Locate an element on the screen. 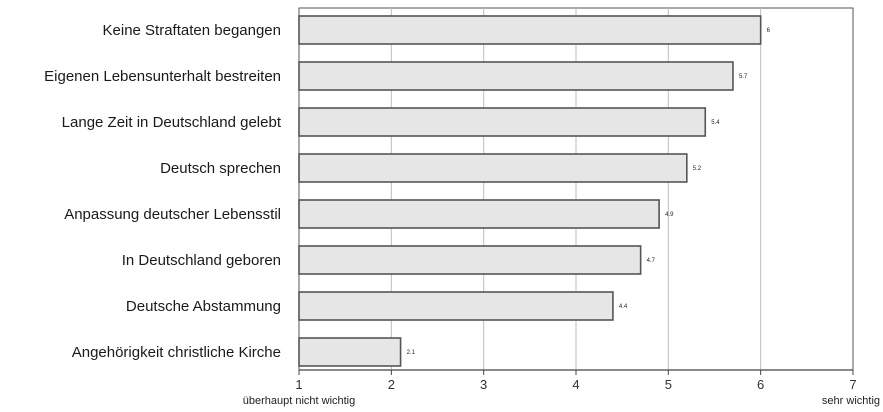 This screenshot has height=412, width=883. category-label-5: Anpassung deutscher Lebensstil is located at coordinates (172, 214).